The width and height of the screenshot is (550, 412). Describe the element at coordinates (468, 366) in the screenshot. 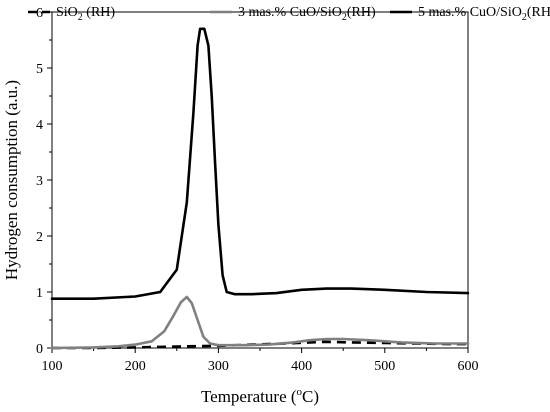

I see `x-tick-label: 600` at that location.